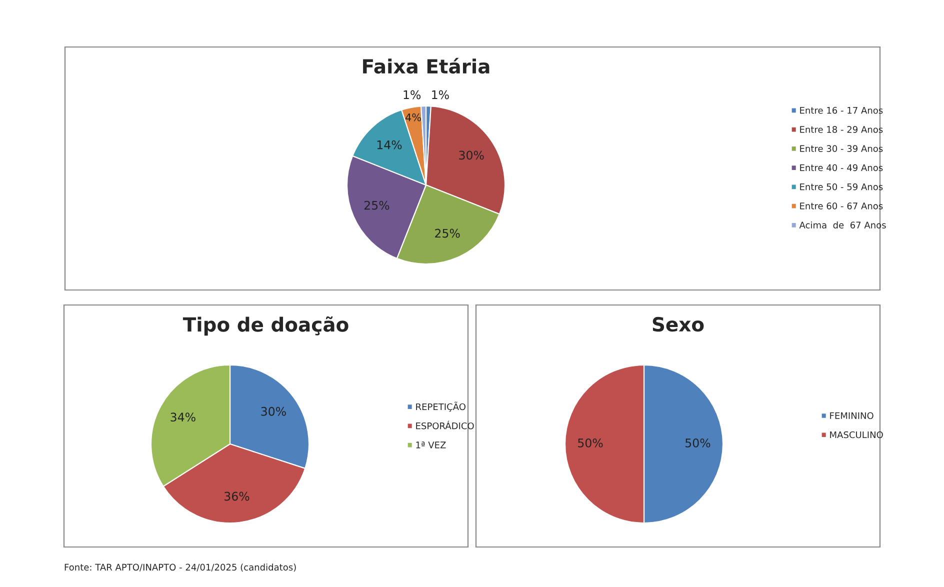 The width and height of the screenshot is (944, 587). What do you see at coordinates (413, 117) in the screenshot?
I see `data-label: 4%` at bounding box center [413, 117].